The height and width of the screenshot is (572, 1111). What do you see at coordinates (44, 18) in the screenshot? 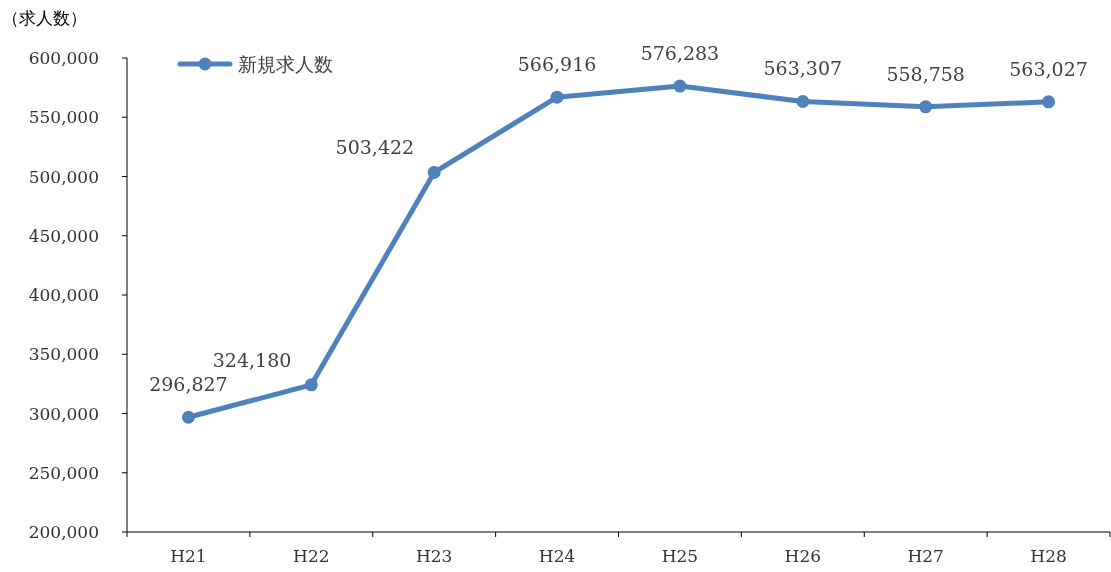
I see `y-axis-title: （求人数）` at bounding box center [44, 18].